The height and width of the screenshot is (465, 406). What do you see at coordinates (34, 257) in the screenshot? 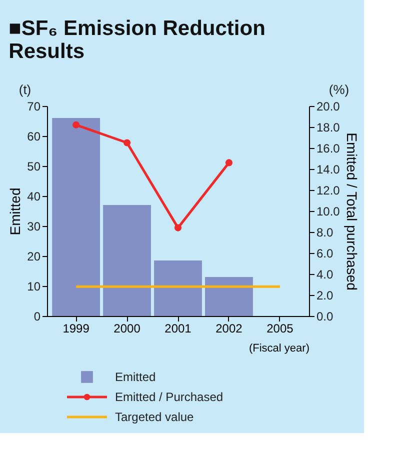
I see `y-tick-label: 20` at bounding box center [34, 257].